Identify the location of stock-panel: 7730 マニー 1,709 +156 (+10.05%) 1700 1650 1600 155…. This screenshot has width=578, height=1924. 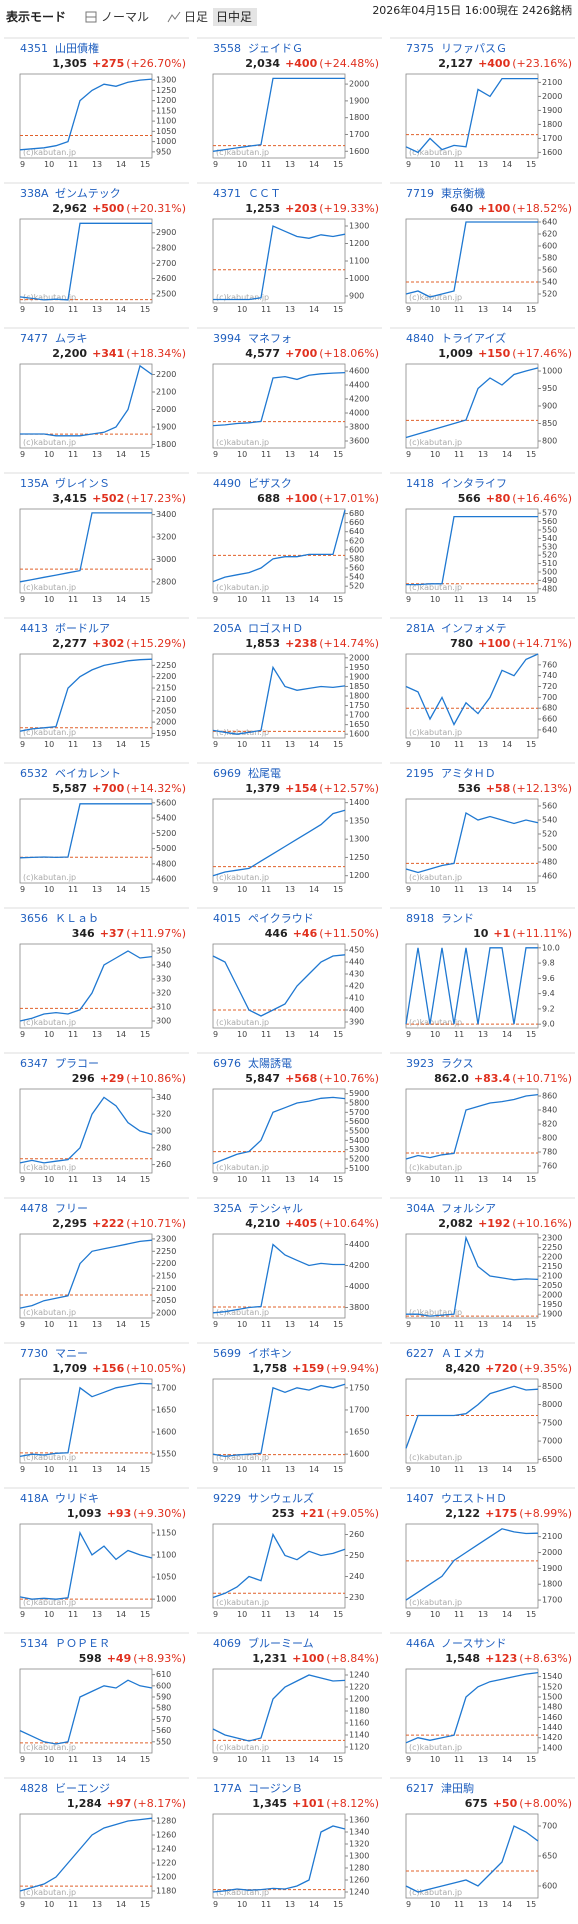
(96, 1408).